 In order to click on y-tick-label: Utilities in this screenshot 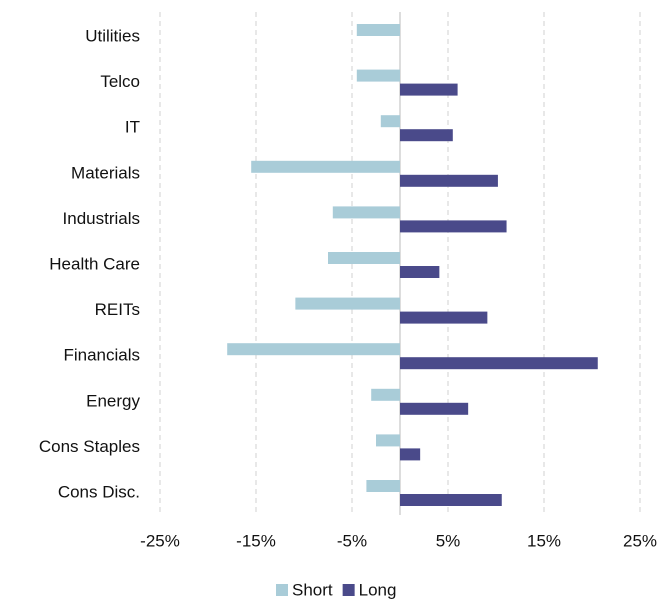, I will do `click(112, 35)`.